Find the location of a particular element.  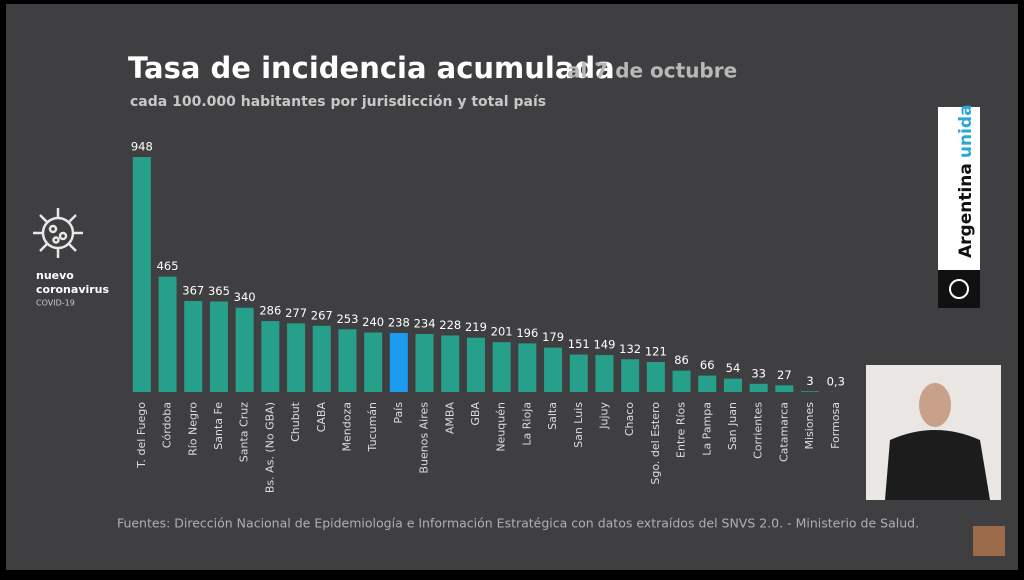

data-label: 367 is located at coordinates (193, 291).